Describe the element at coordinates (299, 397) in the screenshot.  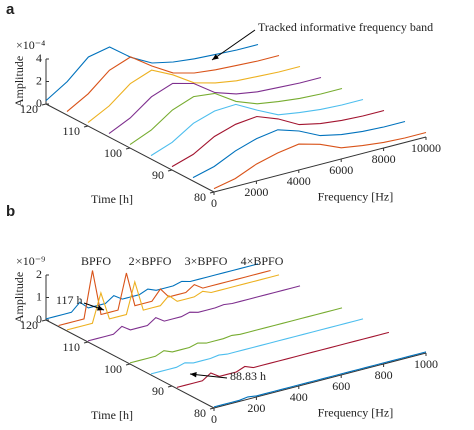
I see `x-tick-label: 400` at that location.